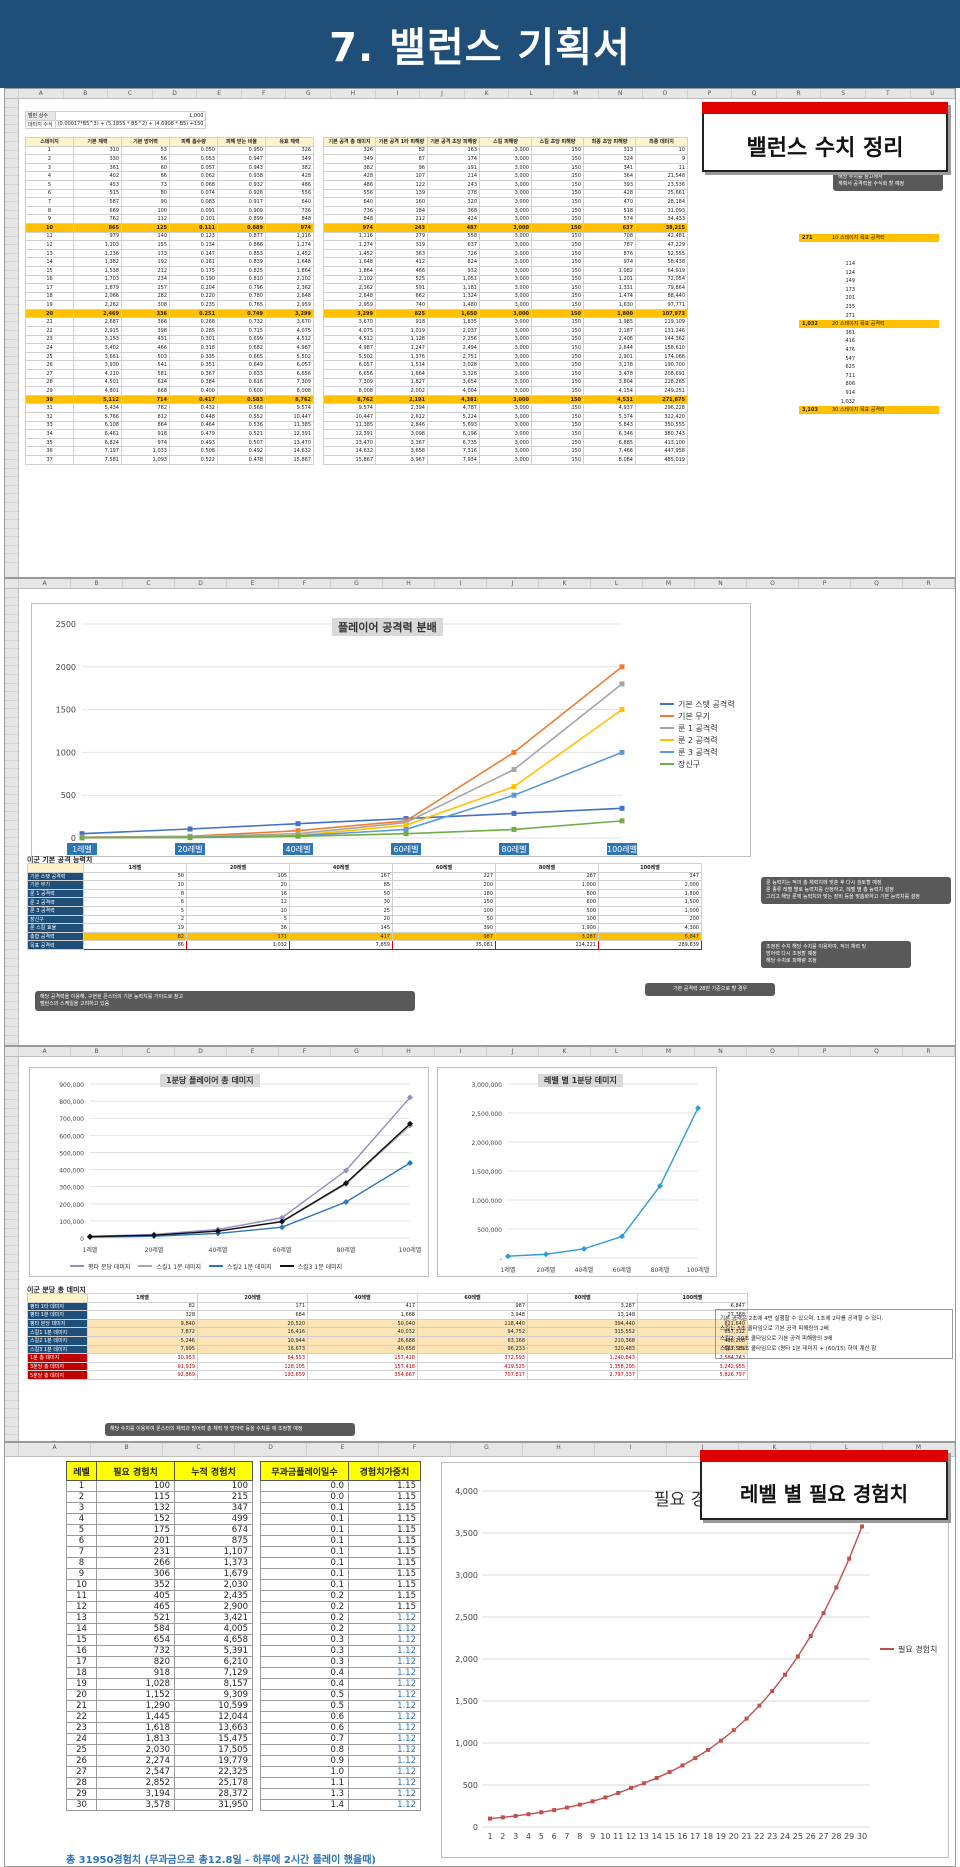 Image resolution: width=960 pixels, height=1867 pixels. What do you see at coordinates (710, 93) in the screenshot?
I see `column-letter: P` at bounding box center [710, 93].